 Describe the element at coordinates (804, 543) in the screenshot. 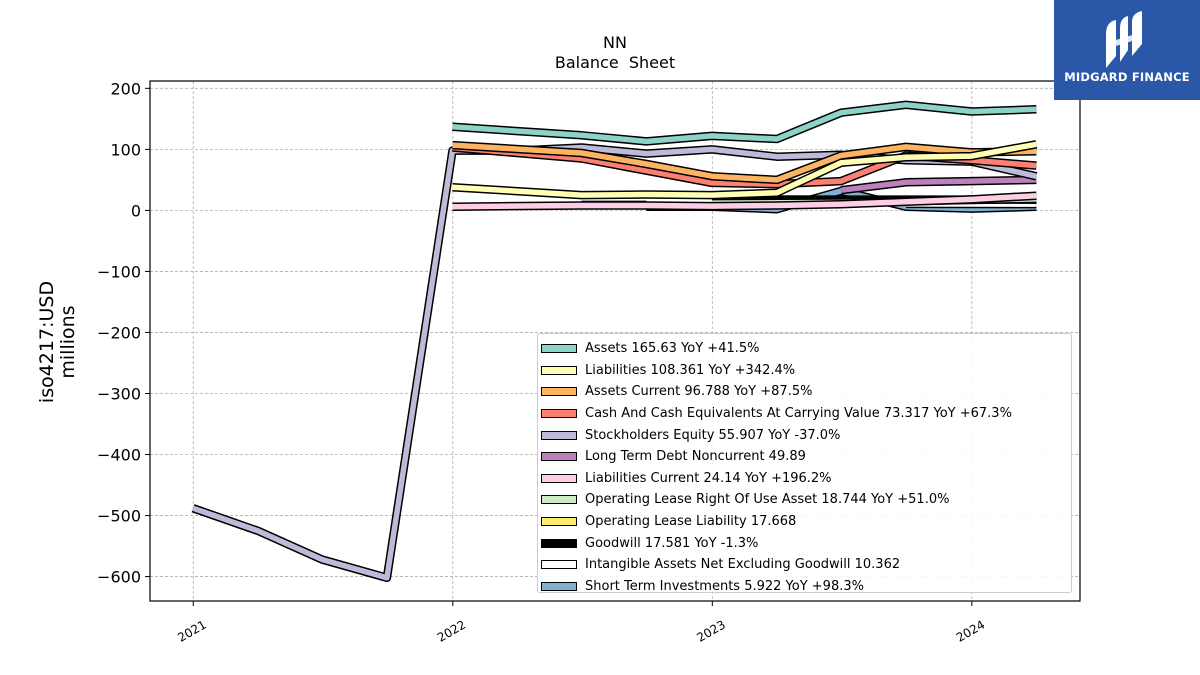

I see `legend-item: Goodwill 17.581 YoY -1.3%` at that location.